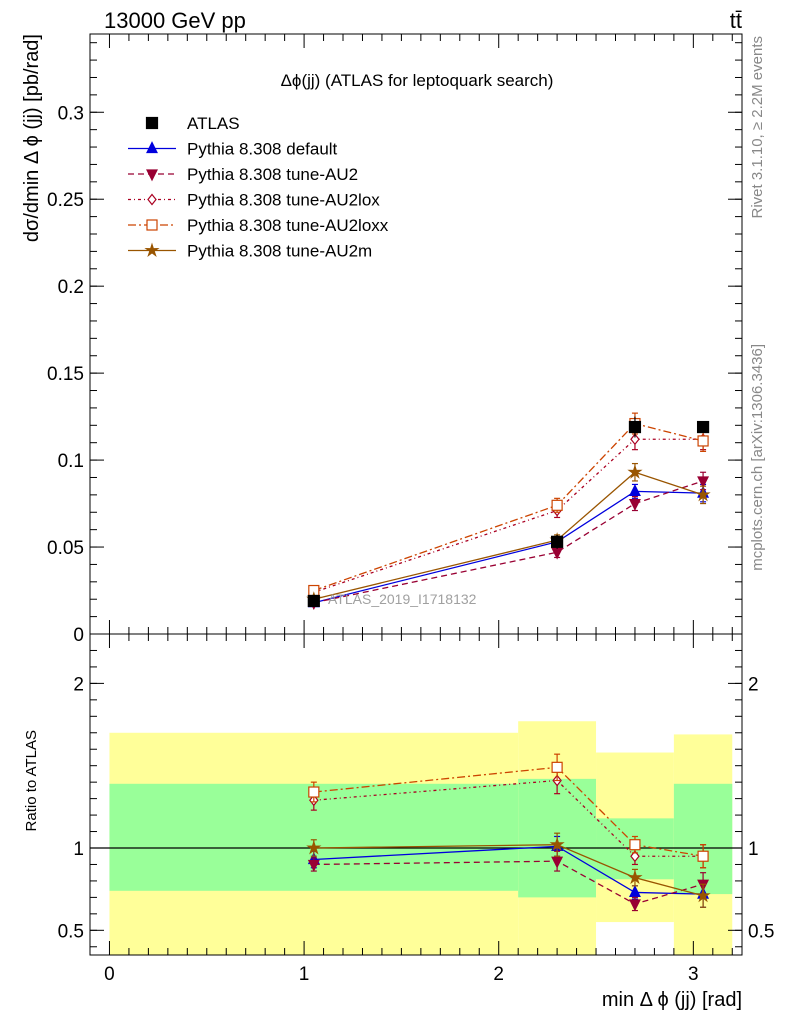 Image resolution: width=786 pixels, height=1024 pixels. I want to click on ratio-y-tick-label-right: 1, so click(753, 849).